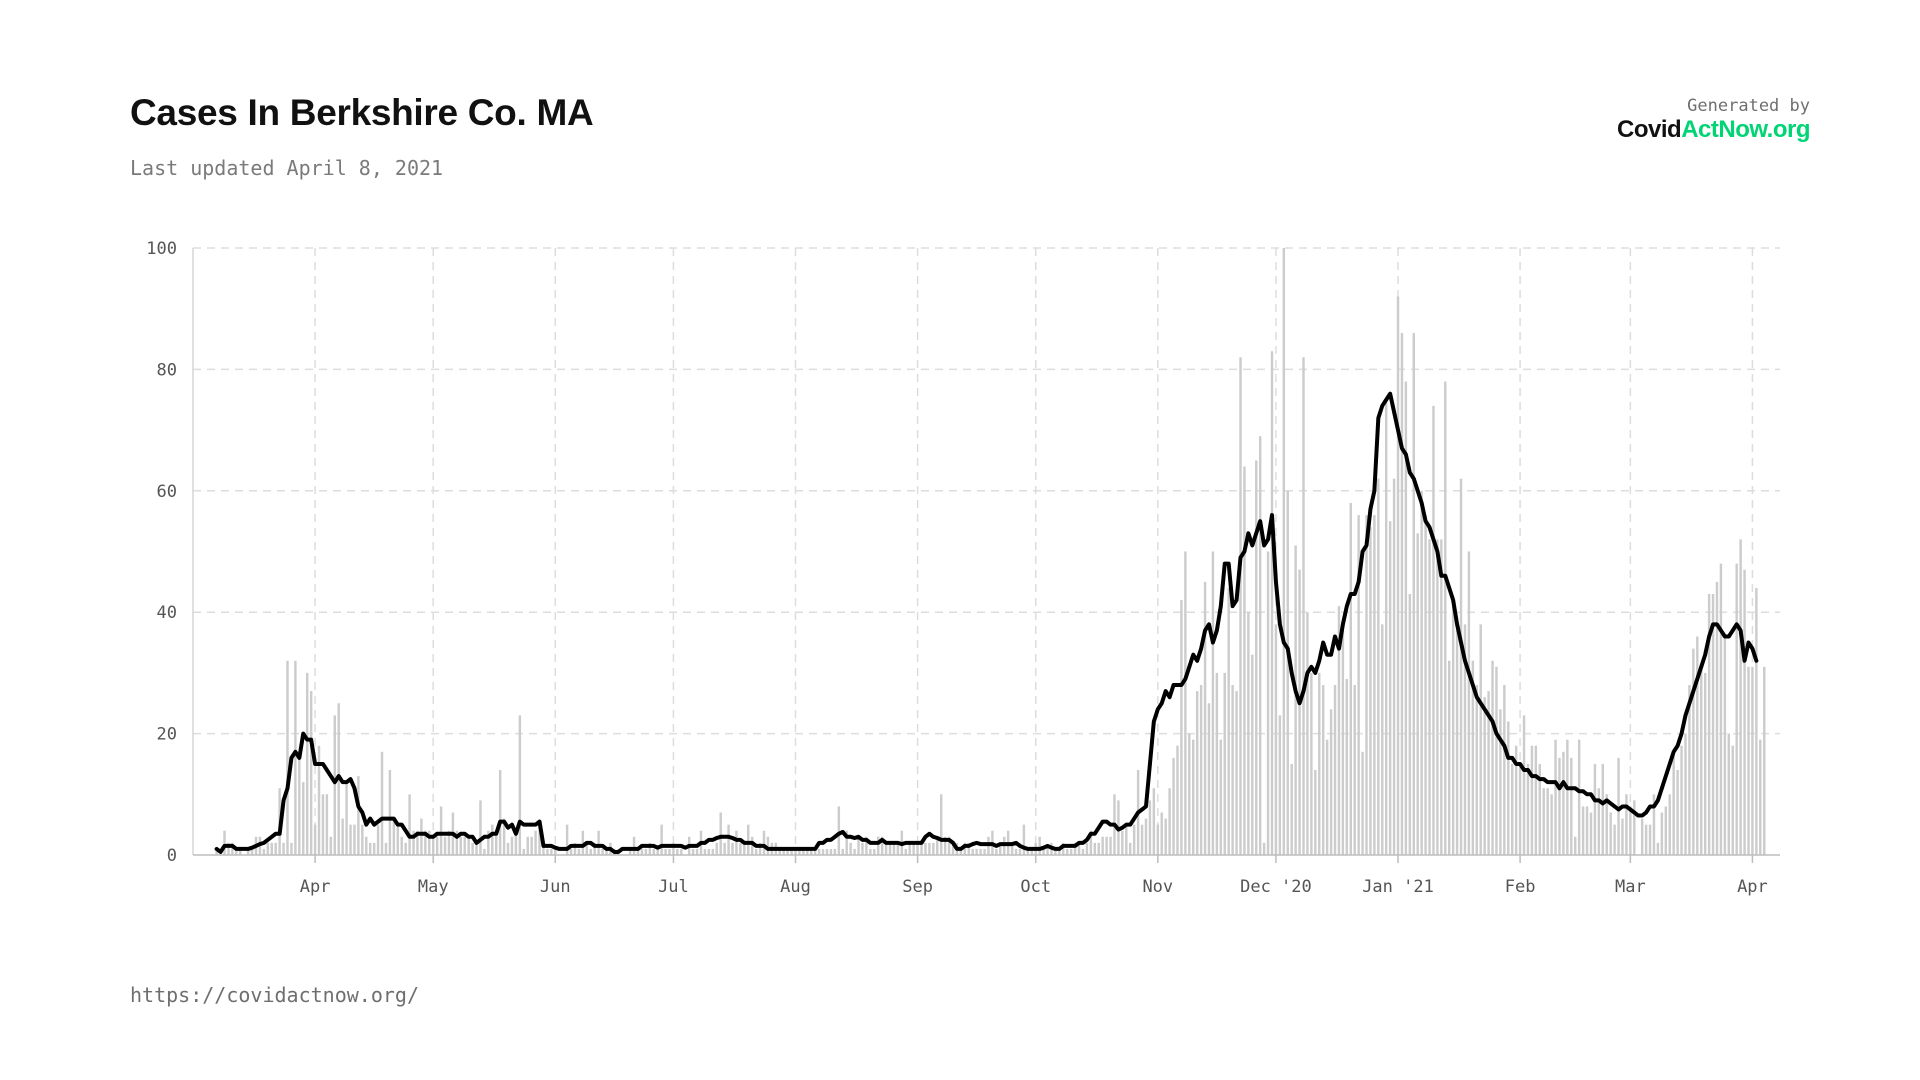  What do you see at coordinates (1398, 887) in the screenshot?
I see `x-tick-label: Jan '21` at bounding box center [1398, 887].